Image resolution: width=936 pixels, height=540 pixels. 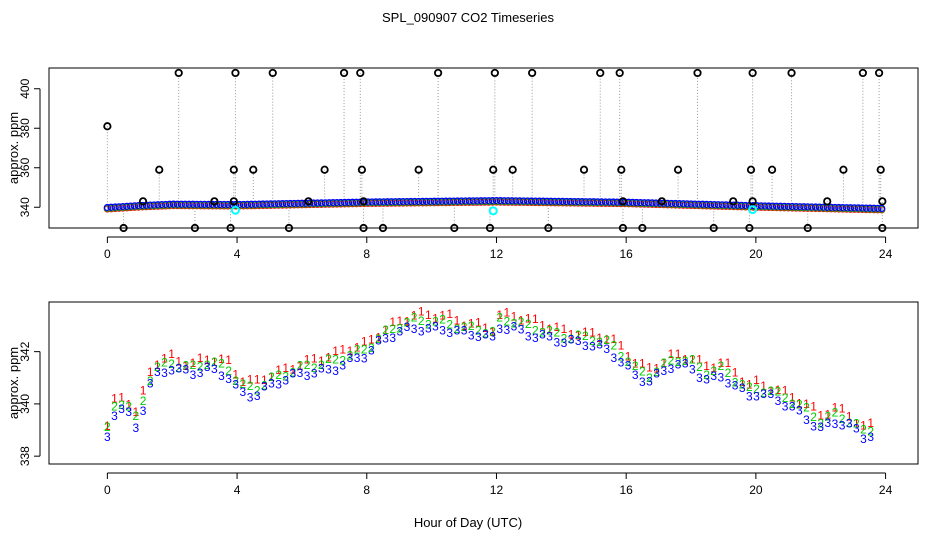 I want to click on x-tick-label: 20, so click(x=756, y=254).